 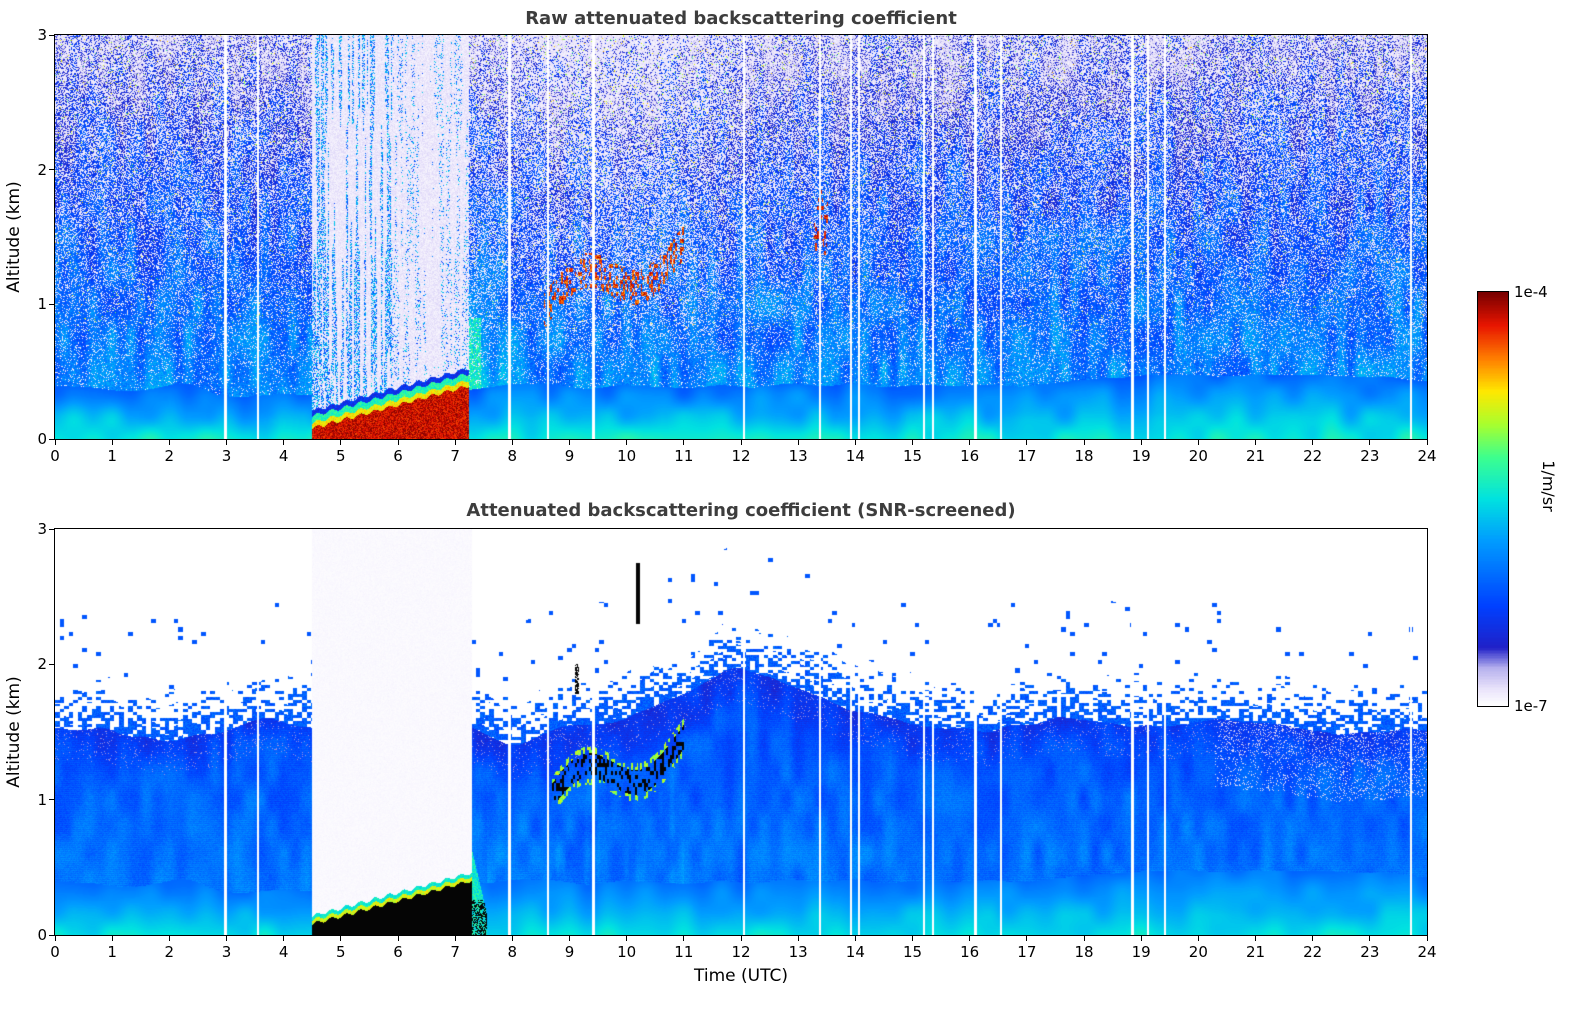 I want to click on y-tick-label: 3, so click(x=42, y=529).